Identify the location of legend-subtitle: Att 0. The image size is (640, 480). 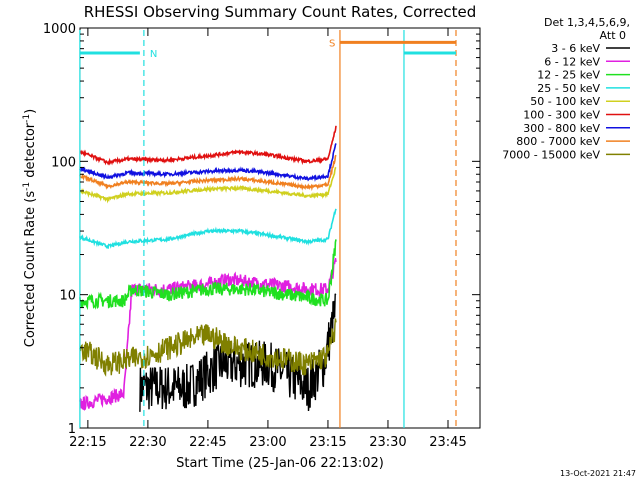
(613, 35).